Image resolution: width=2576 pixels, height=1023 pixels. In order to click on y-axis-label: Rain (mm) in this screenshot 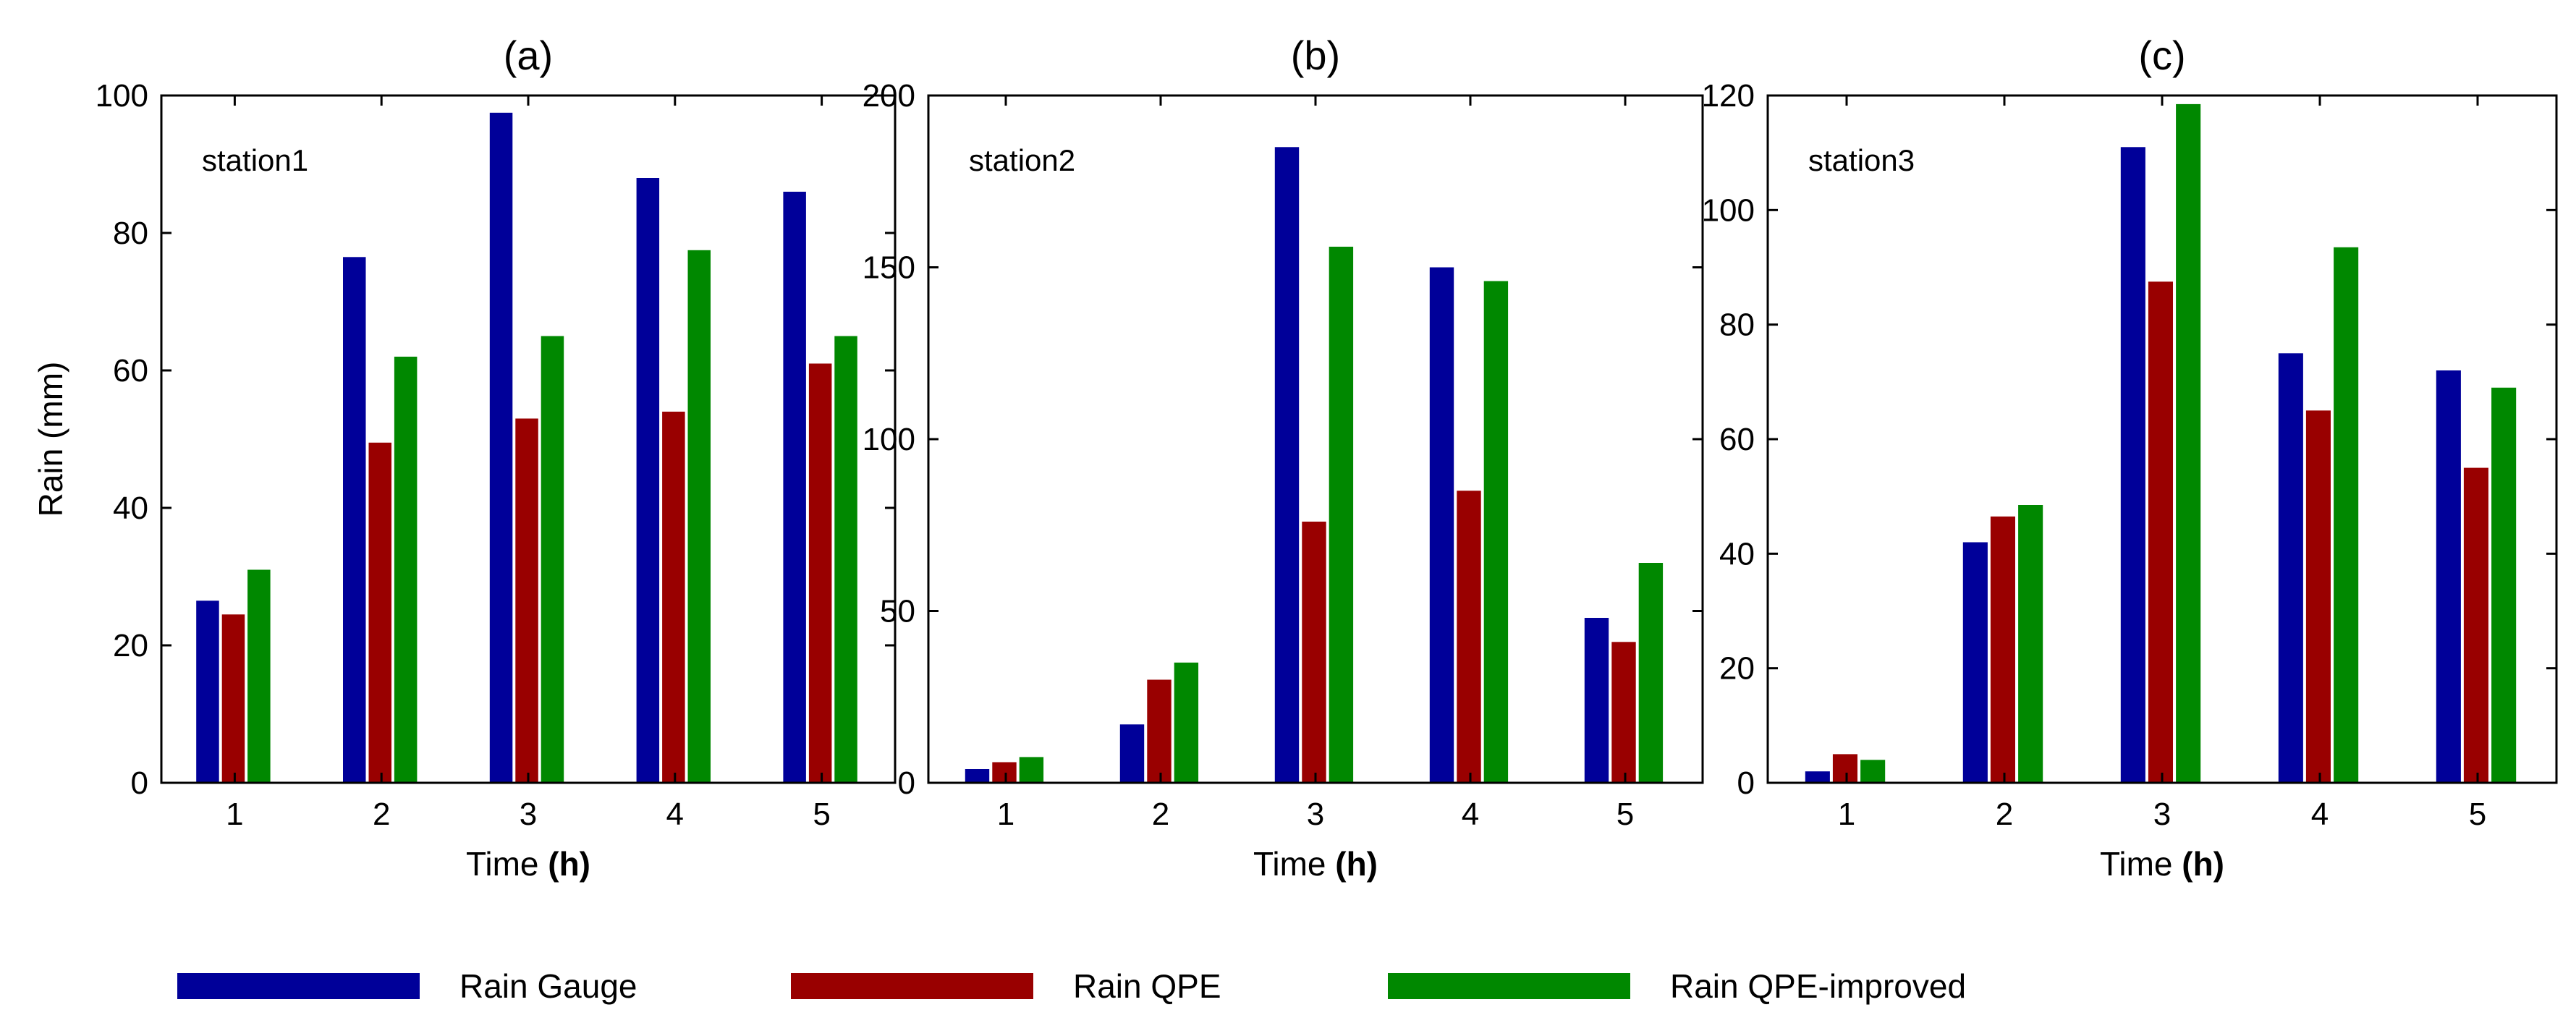, I will do `click(50, 439)`.